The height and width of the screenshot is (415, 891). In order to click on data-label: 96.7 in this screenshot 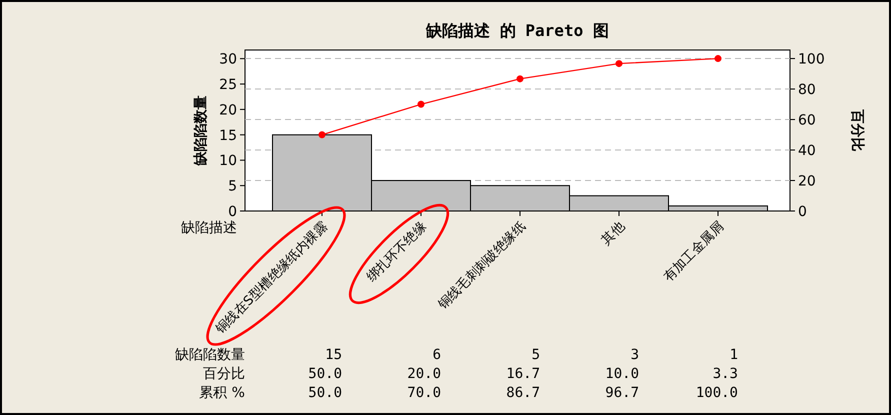, I will do `click(622, 393)`.